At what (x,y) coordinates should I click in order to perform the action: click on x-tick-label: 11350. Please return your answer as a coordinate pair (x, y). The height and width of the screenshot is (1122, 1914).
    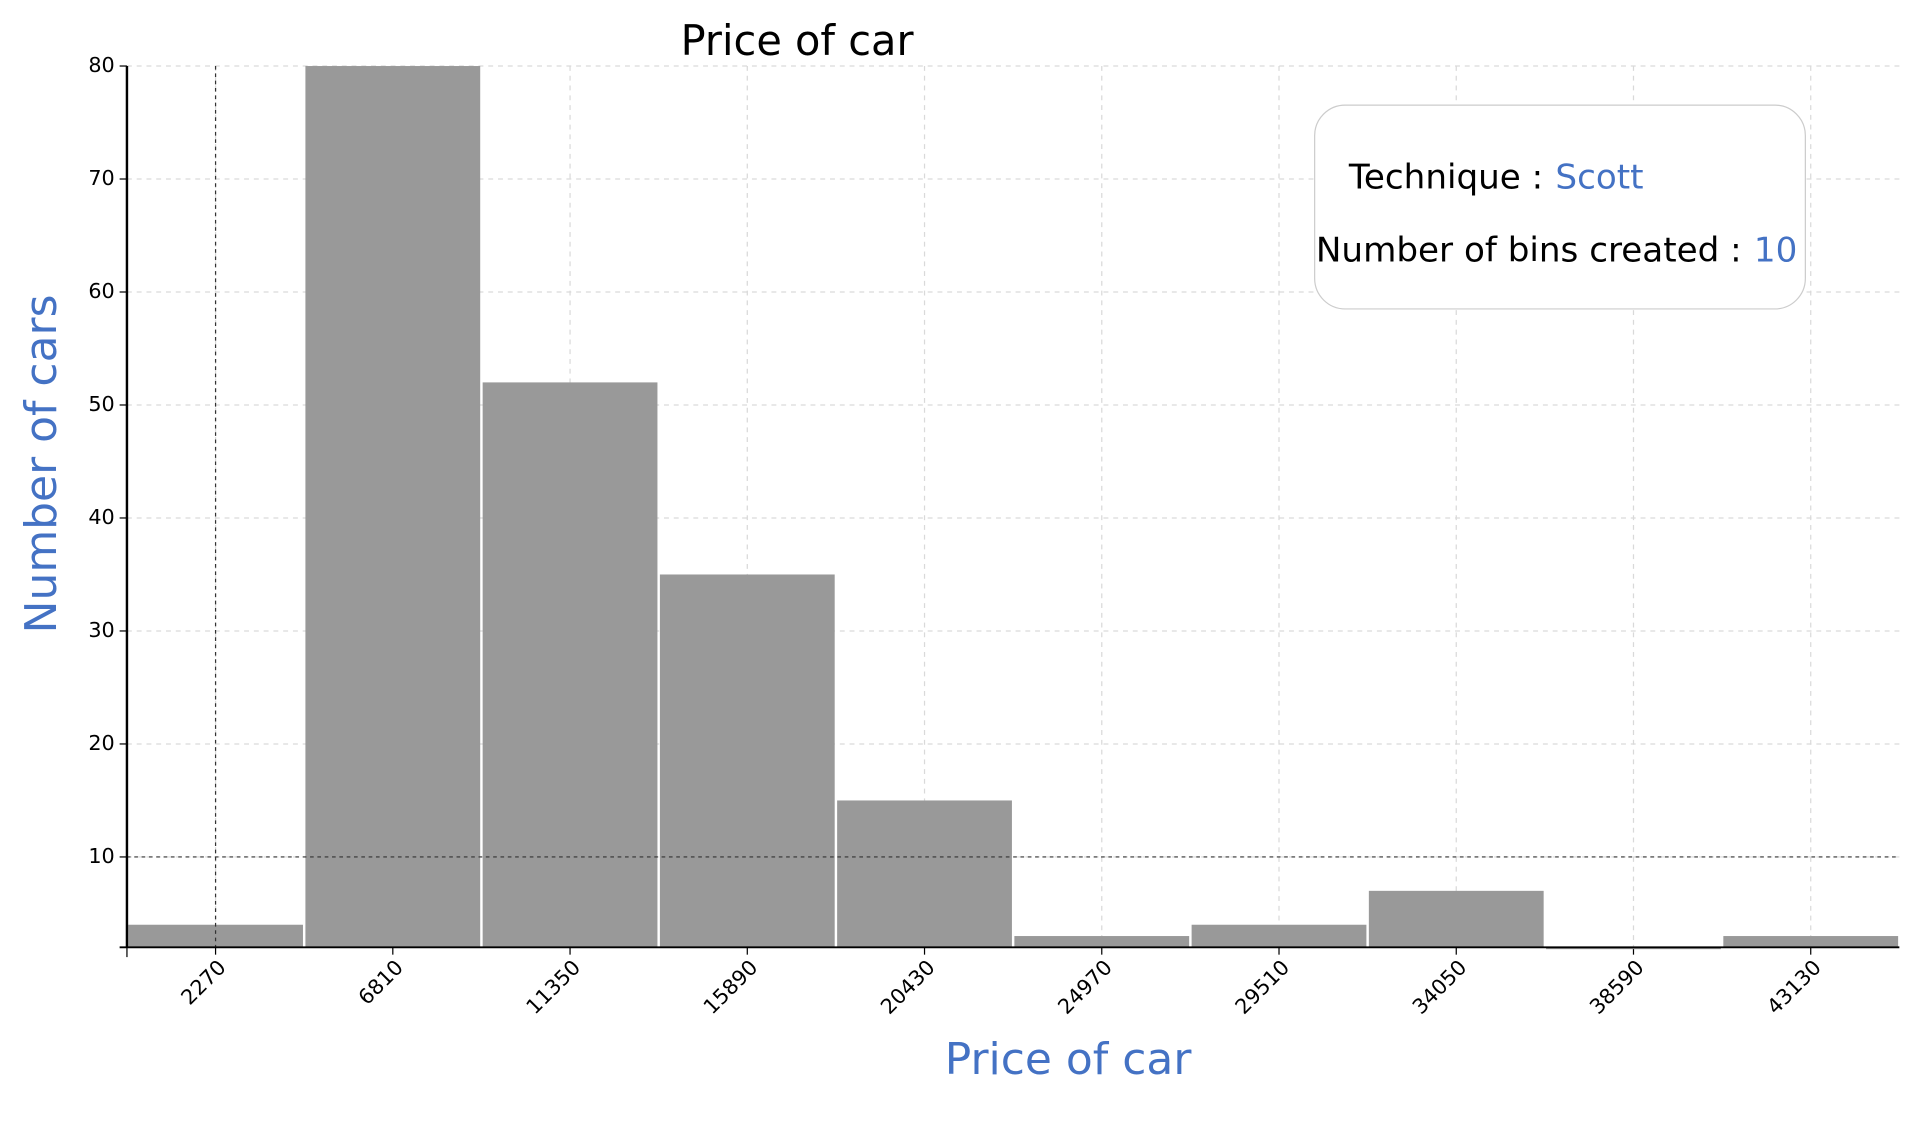
    Looking at the image, I should click on (554, 987).